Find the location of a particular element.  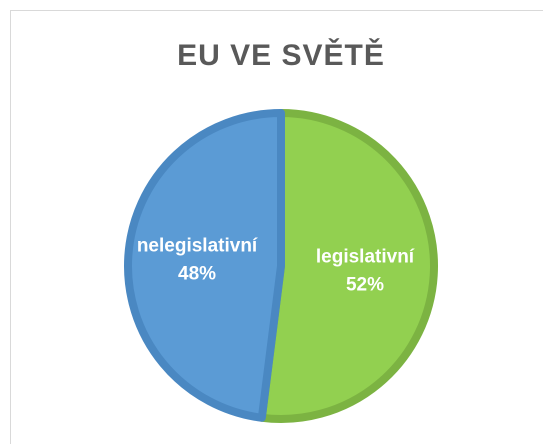

slice-value-label: 52% is located at coordinates (365, 284).